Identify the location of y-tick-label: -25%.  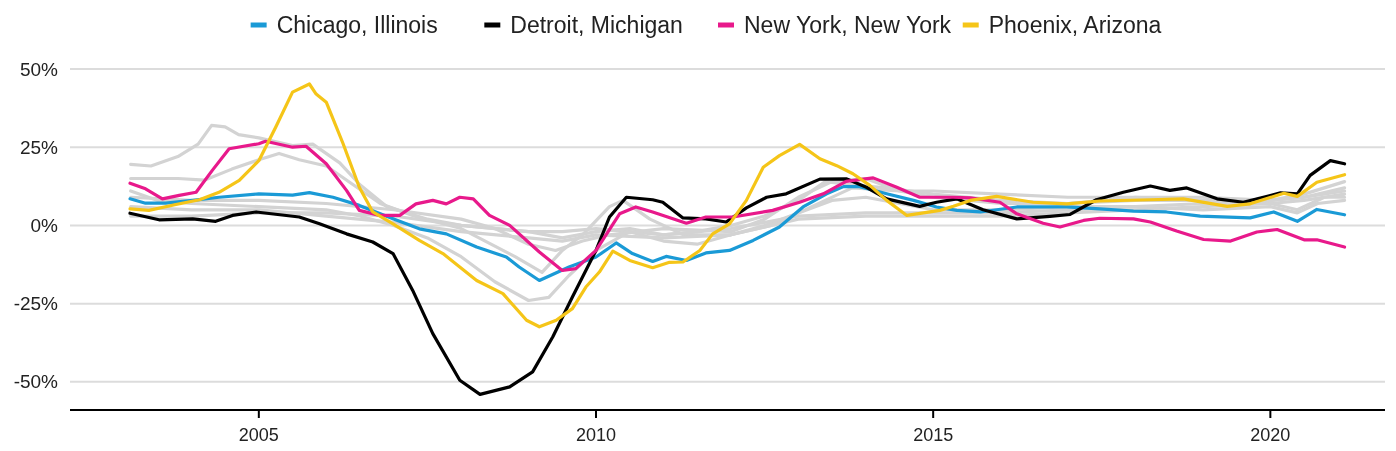
(36, 304).